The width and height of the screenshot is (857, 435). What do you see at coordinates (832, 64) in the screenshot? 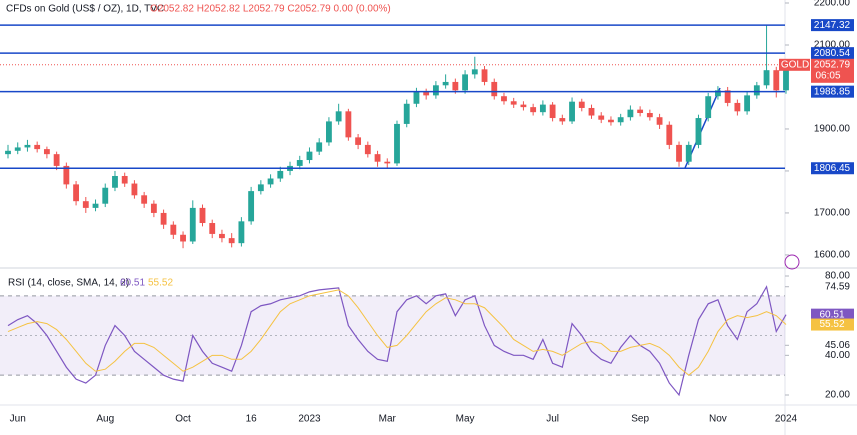
I see `last-price-label: 2052.79` at bounding box center [832, 64].